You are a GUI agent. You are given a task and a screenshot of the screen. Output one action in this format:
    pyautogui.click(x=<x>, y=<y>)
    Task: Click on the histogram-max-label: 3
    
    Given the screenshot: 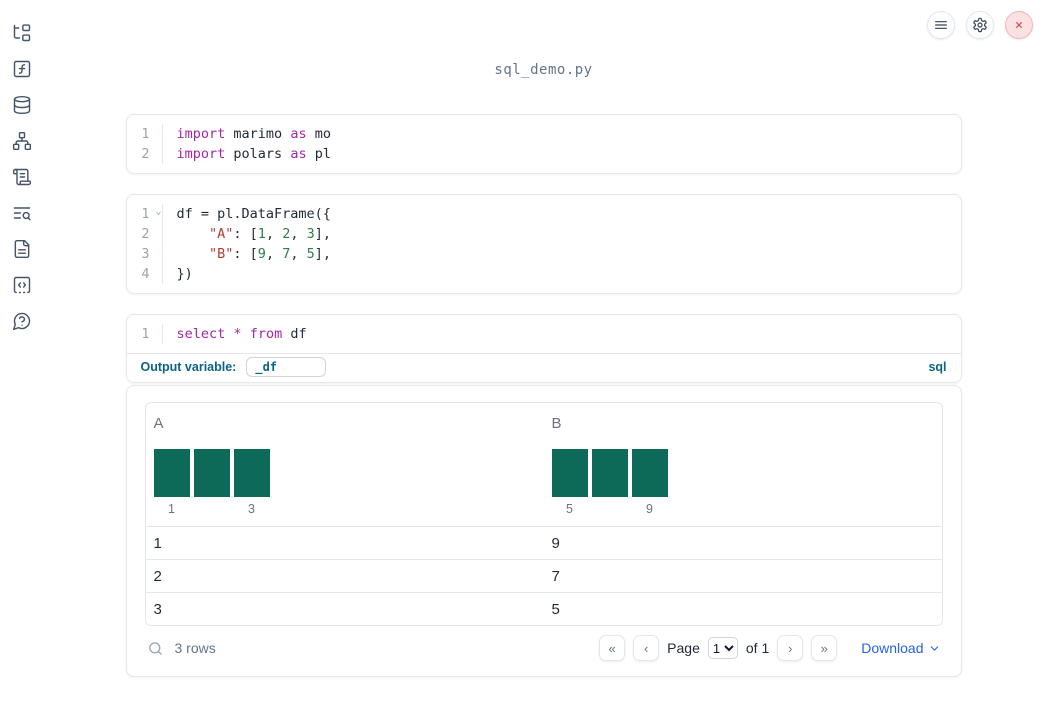 What is the action you would take?
    pyautogui.click(x=251, y=509)
    